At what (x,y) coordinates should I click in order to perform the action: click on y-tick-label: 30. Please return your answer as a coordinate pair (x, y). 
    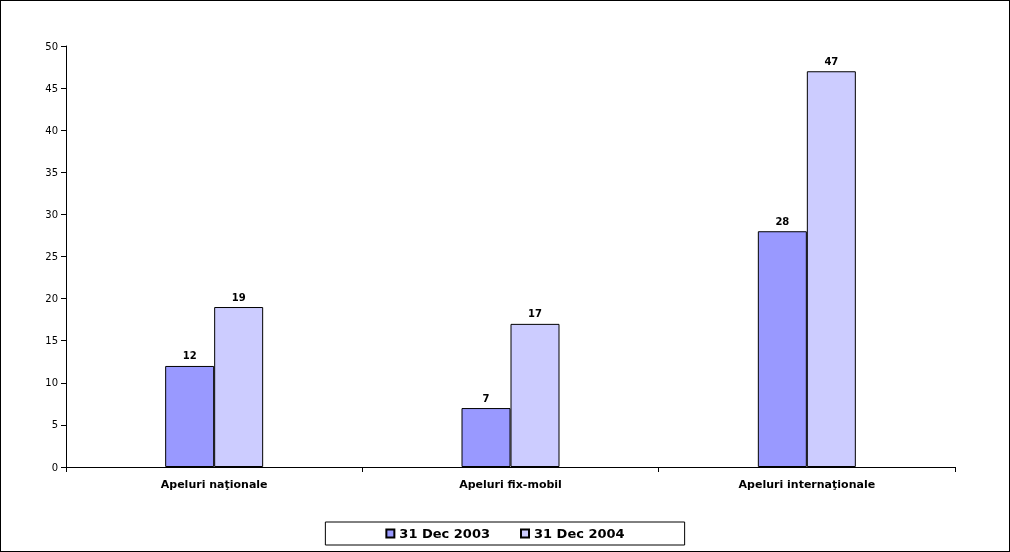
    Looking at the image, I should click on (51, 214).